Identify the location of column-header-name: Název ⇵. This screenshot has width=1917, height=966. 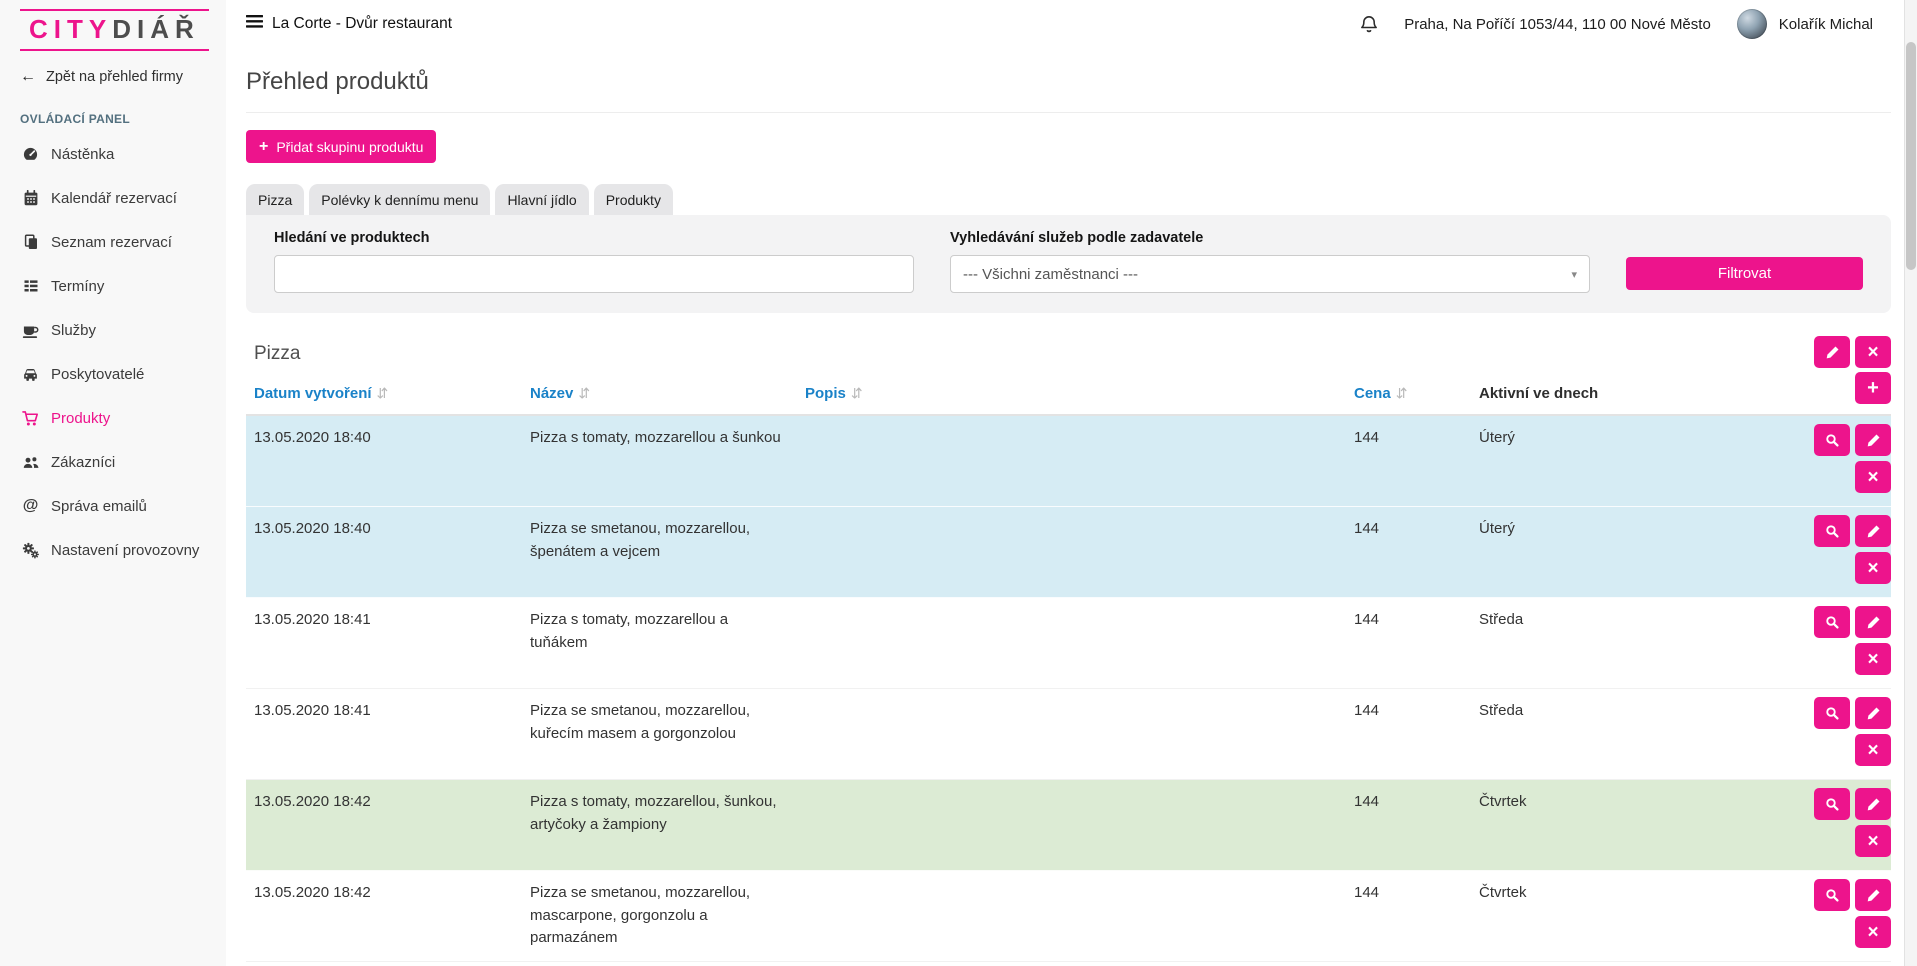
(560, 393).